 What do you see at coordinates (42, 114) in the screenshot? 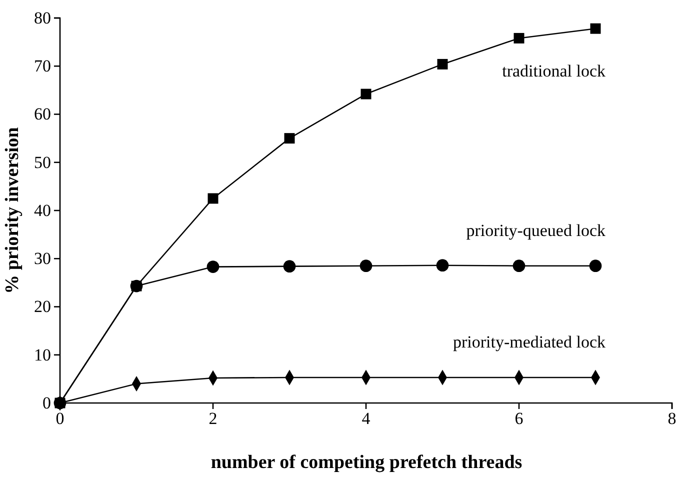
I see `y-tick-label: 60` at bounding box center [42, 114].